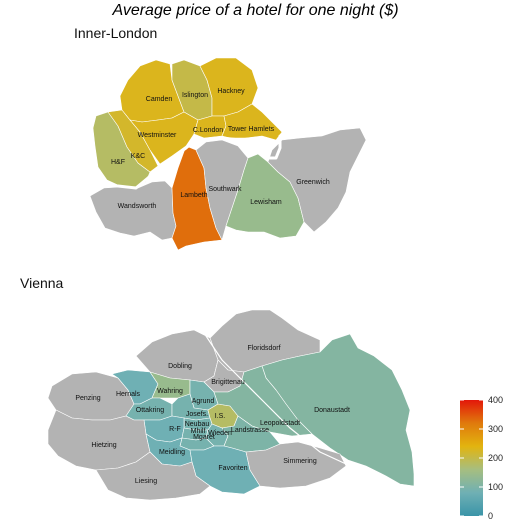 This screenshot has height=521, width=511. I want to click on label-southwark: Southwark, so click(225, 189).